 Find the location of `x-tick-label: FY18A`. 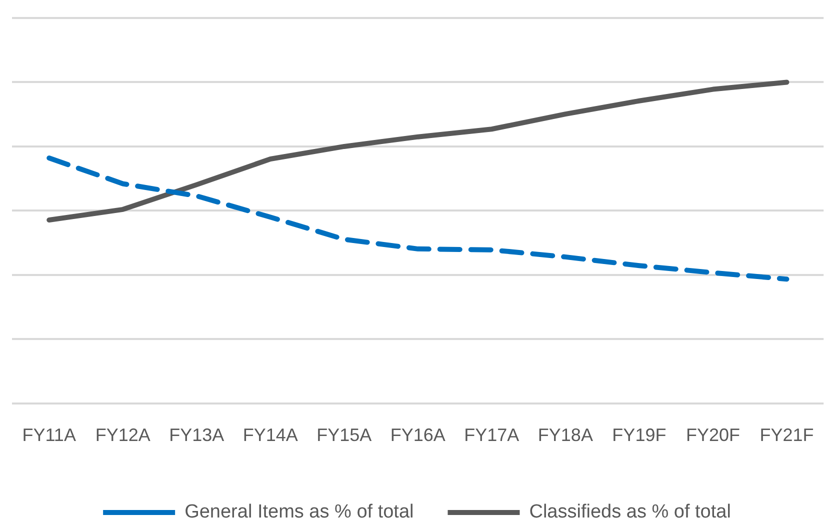

x-tick-label: FY18A is located at coordinates (565, 435).